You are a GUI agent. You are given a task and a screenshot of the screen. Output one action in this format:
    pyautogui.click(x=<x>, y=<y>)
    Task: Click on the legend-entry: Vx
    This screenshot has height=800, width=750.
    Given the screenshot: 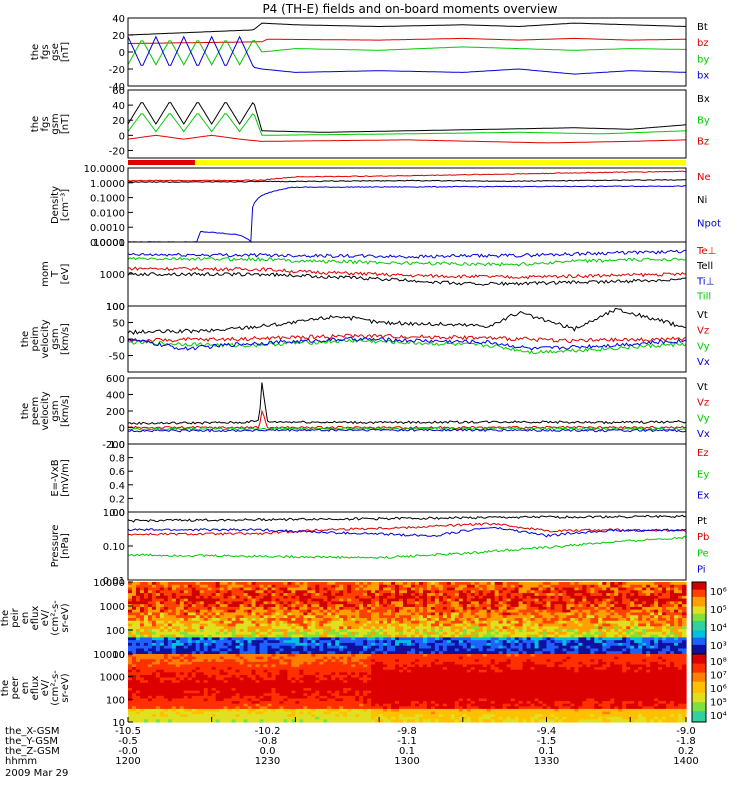 What is the action you would take?
    pyautogui.click(x=703, y=362)
    